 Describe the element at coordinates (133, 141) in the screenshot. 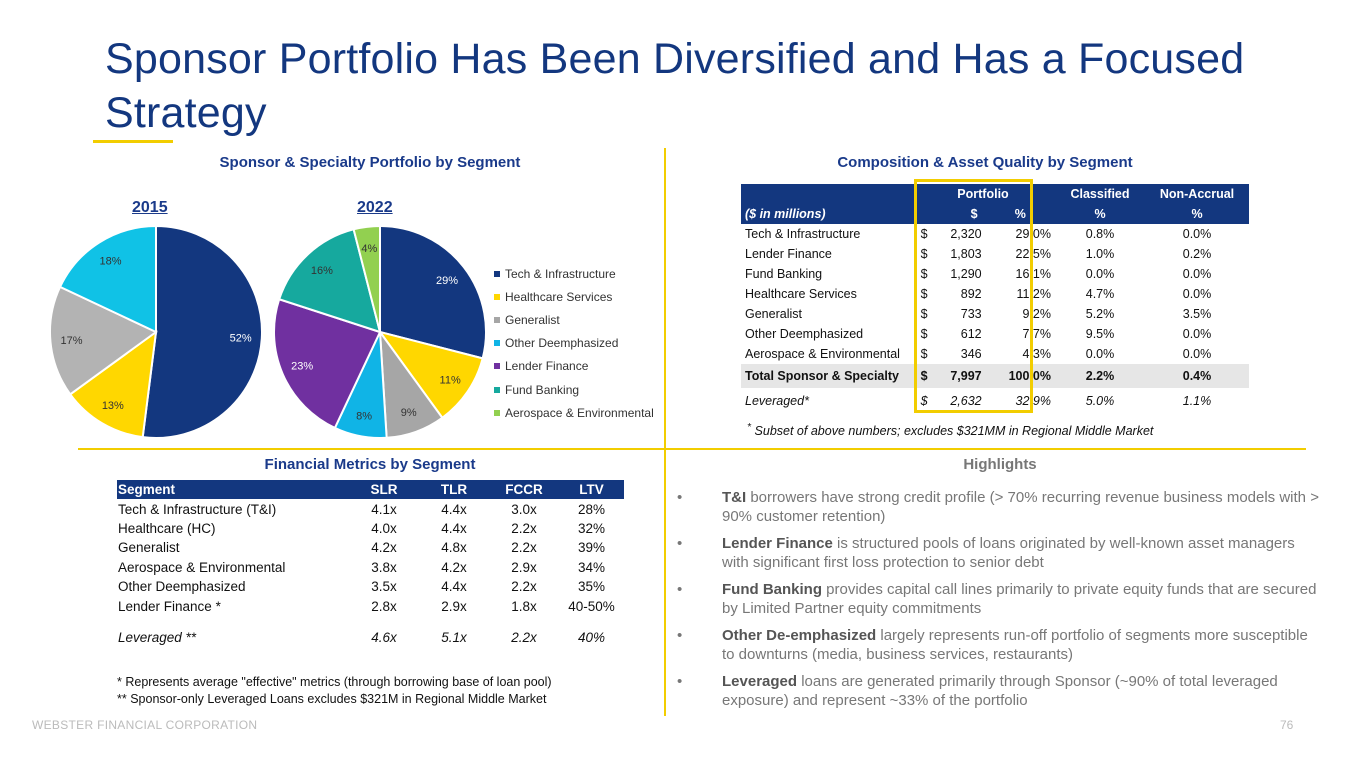

I see `title-underline` at that location.